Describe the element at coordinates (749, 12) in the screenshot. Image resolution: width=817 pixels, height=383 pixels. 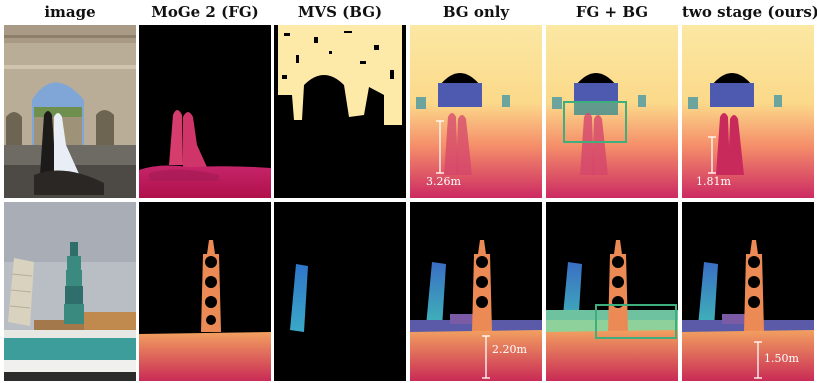
I see `column-header-two-stage: two stage (ours)` at that location.